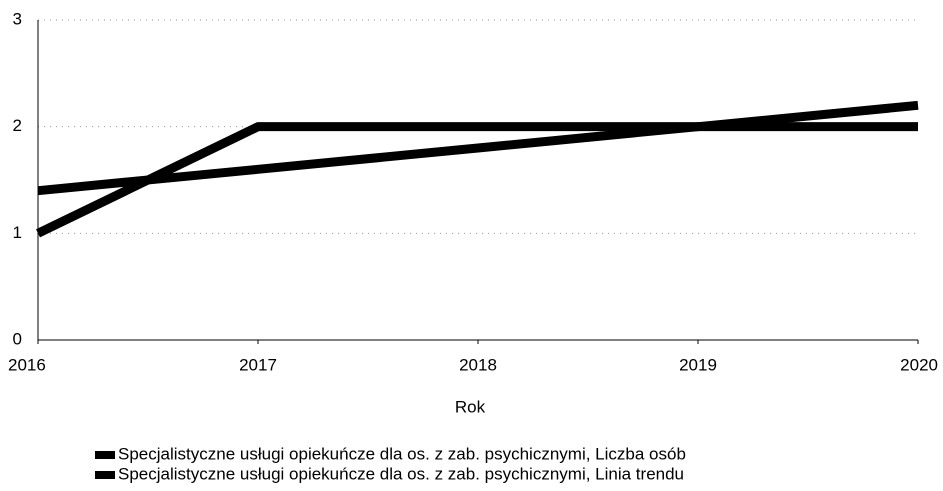  Describe the element at coordinates (478, 364) in the screenshot. I see `x-tick-label: 2018` at that location.